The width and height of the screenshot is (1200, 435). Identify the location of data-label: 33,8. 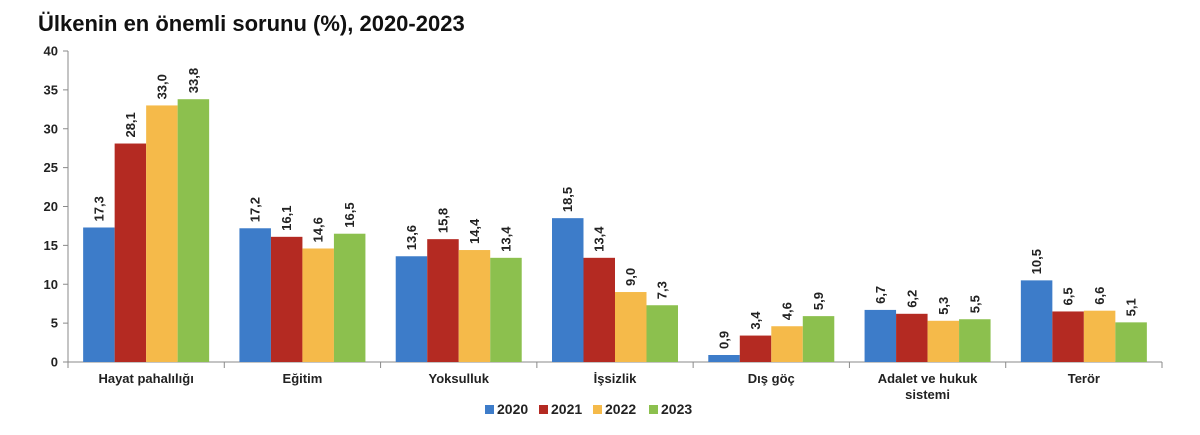
(193, 80).